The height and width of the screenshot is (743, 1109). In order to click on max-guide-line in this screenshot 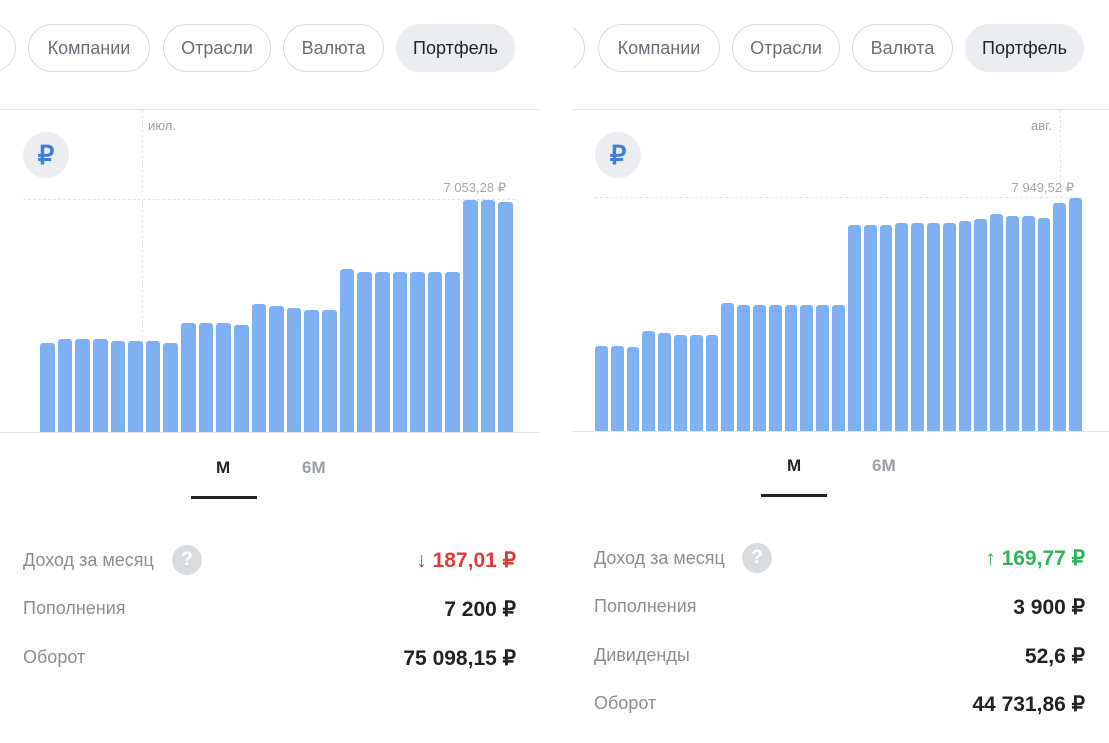, I will do `click(269, 199)`.